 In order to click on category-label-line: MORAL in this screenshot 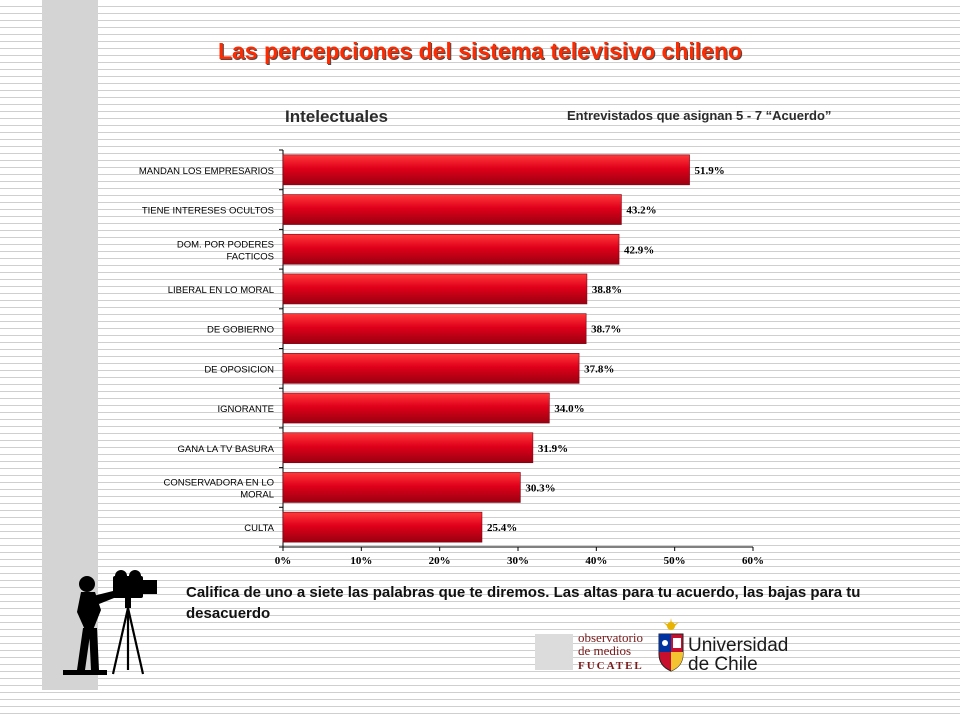, I will do `click(257, 494)`.